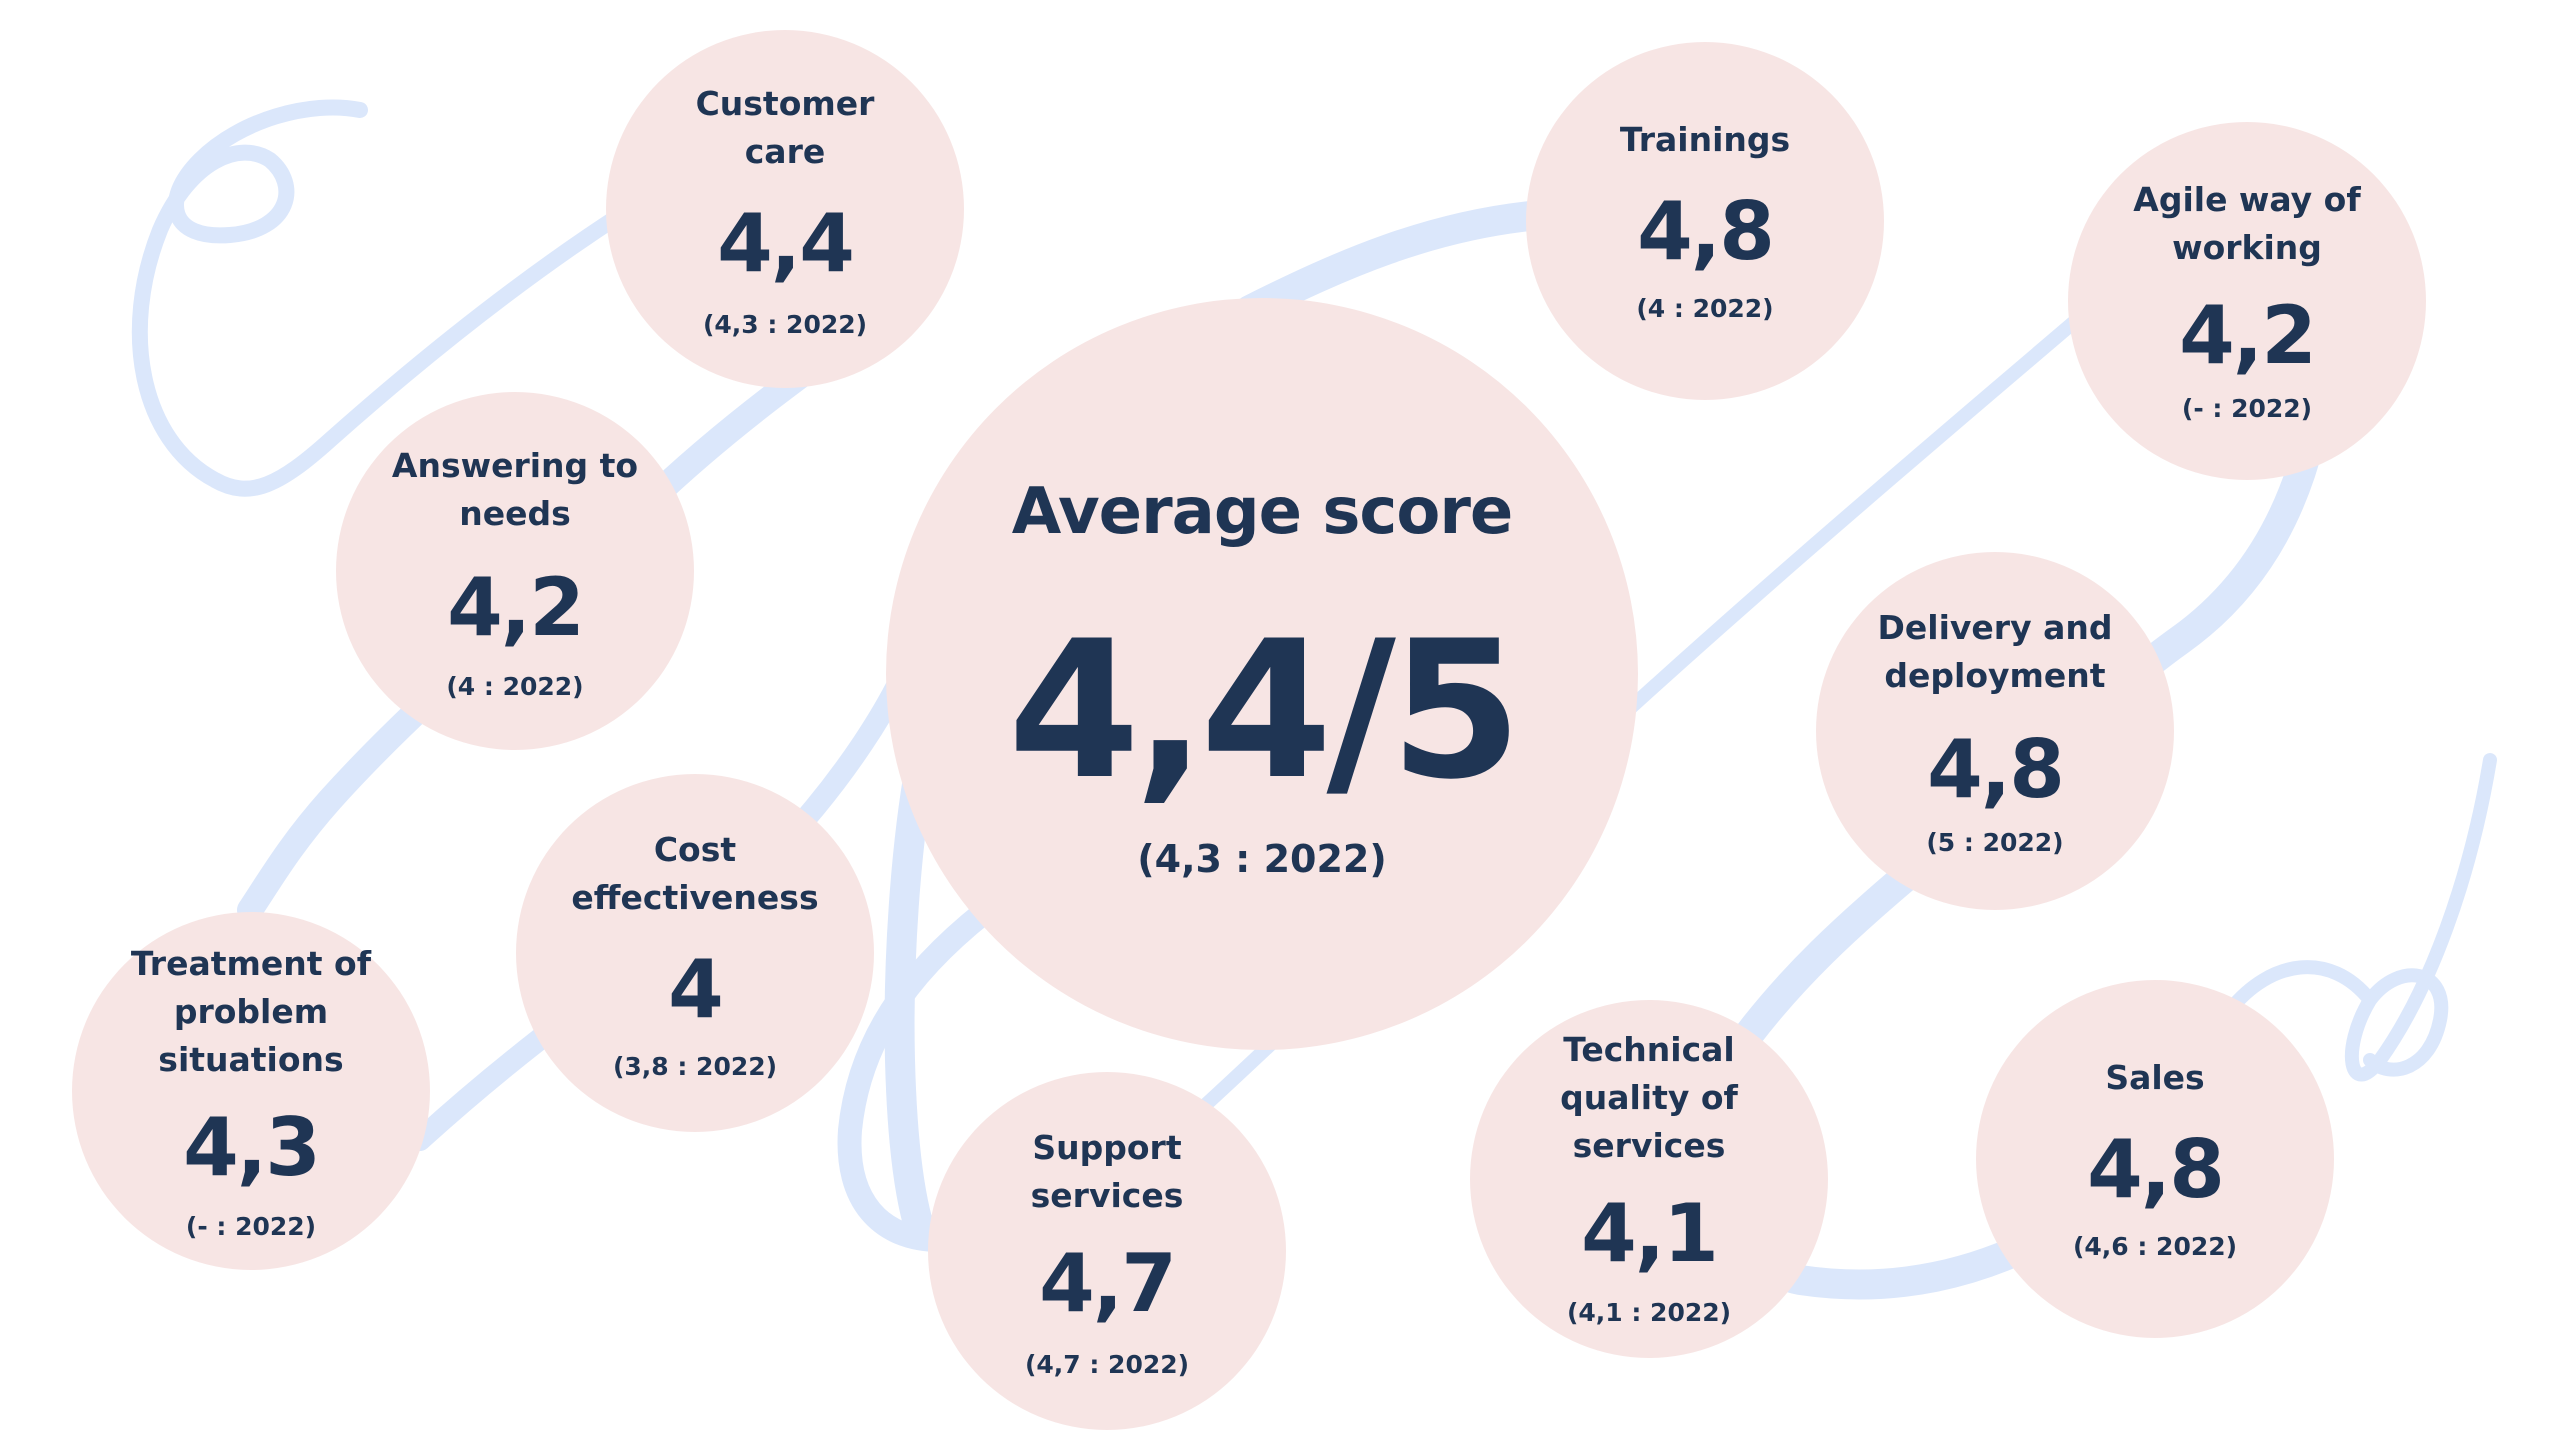  Describe the element at coordinates (1705, 139) in the screenshot. I see `bubble-label: Trainings` at that location.